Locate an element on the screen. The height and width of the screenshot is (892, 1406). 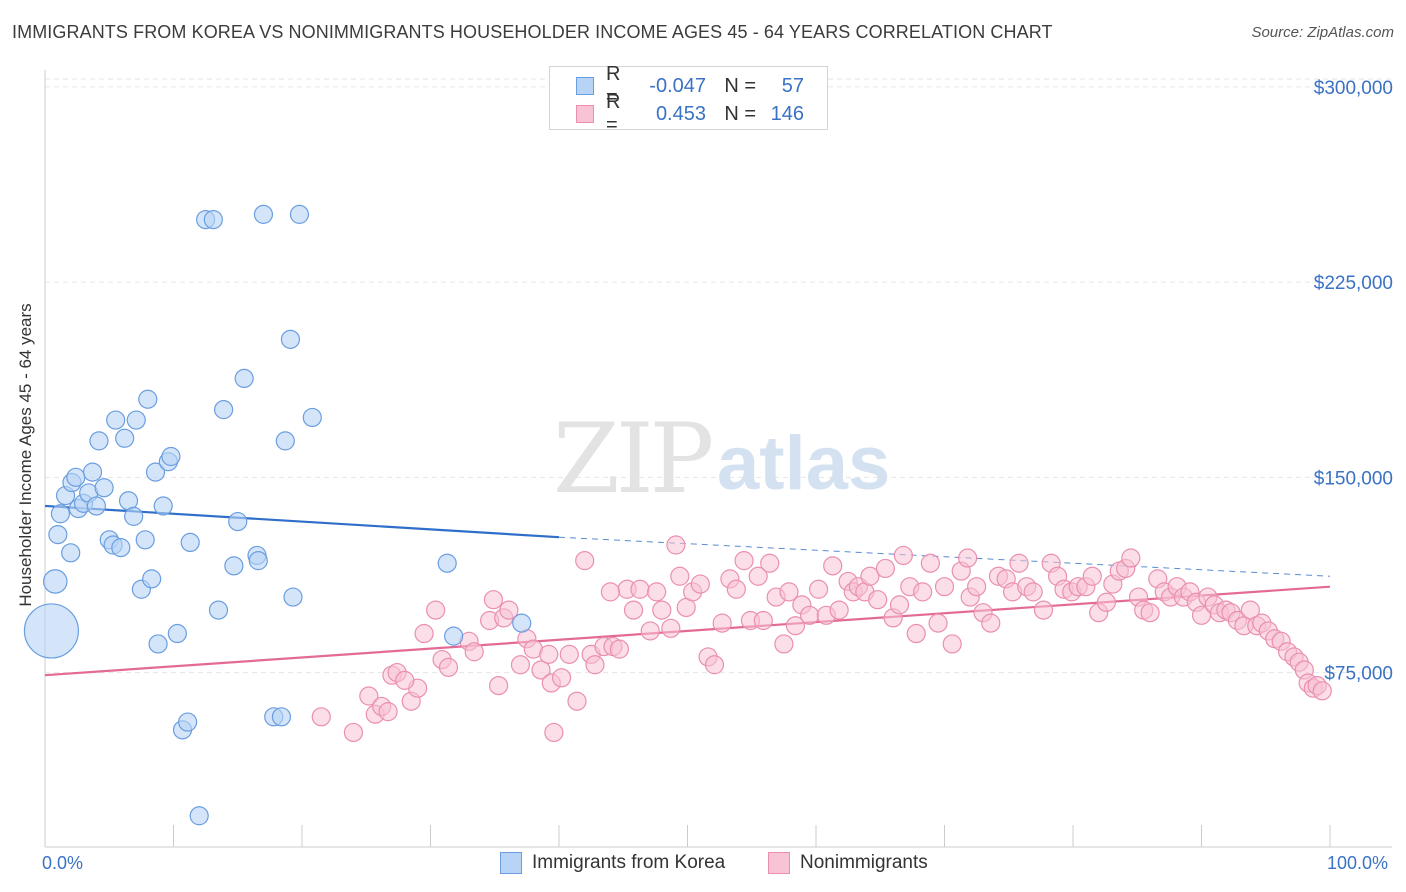
stats-row-nonimmigrants: R = 0.453 N = 146 is located at coordinates (690, 113).